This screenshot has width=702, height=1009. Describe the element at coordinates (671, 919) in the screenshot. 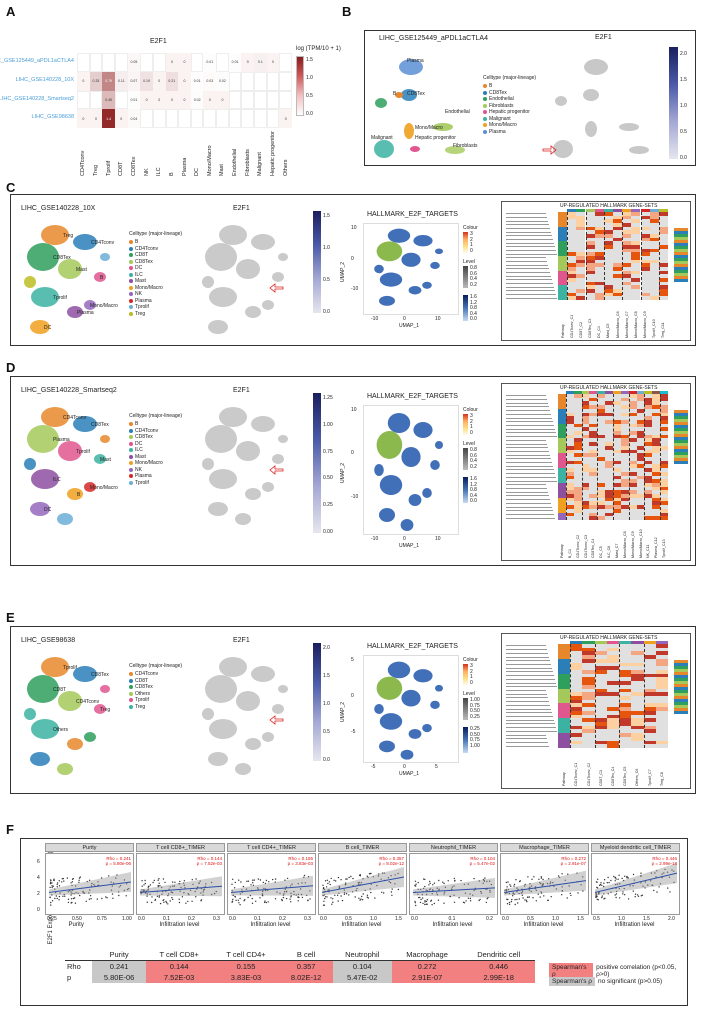

I see `facet-xtick: 2.0` at that location.